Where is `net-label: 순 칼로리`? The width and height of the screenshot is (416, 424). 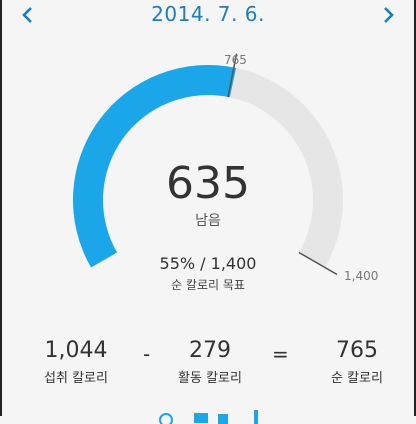 net-label: 순 칼로리 is located at coordinates (357, 378).